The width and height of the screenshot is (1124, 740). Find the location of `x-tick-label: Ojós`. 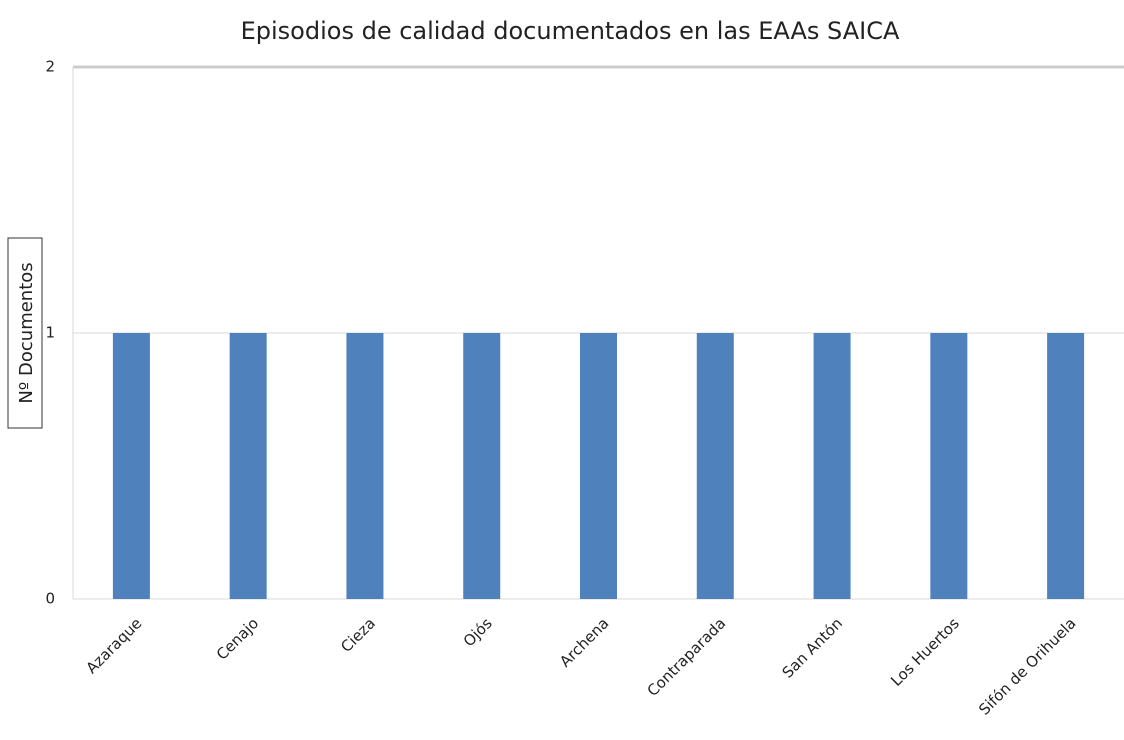

x-tick-label: Ojós is located at coordinates (478, 632).